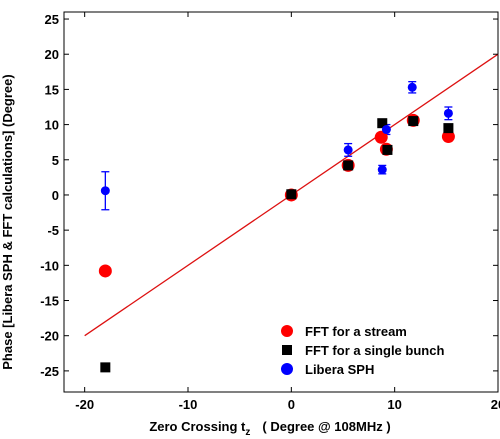 The width and height of the screenshot is (500, 439). What do you see at coordinates (49, 336) in the screenshot?
I see `y-tick-label: -20` at bounding box center [49, 336].